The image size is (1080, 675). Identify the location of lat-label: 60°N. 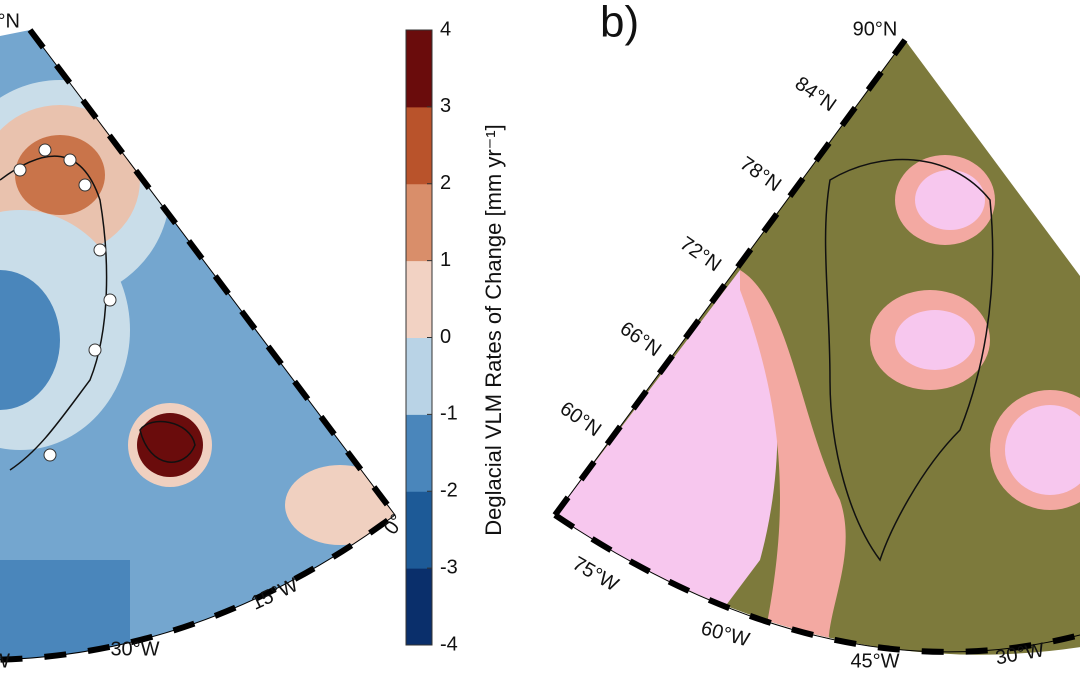
(580, 420).